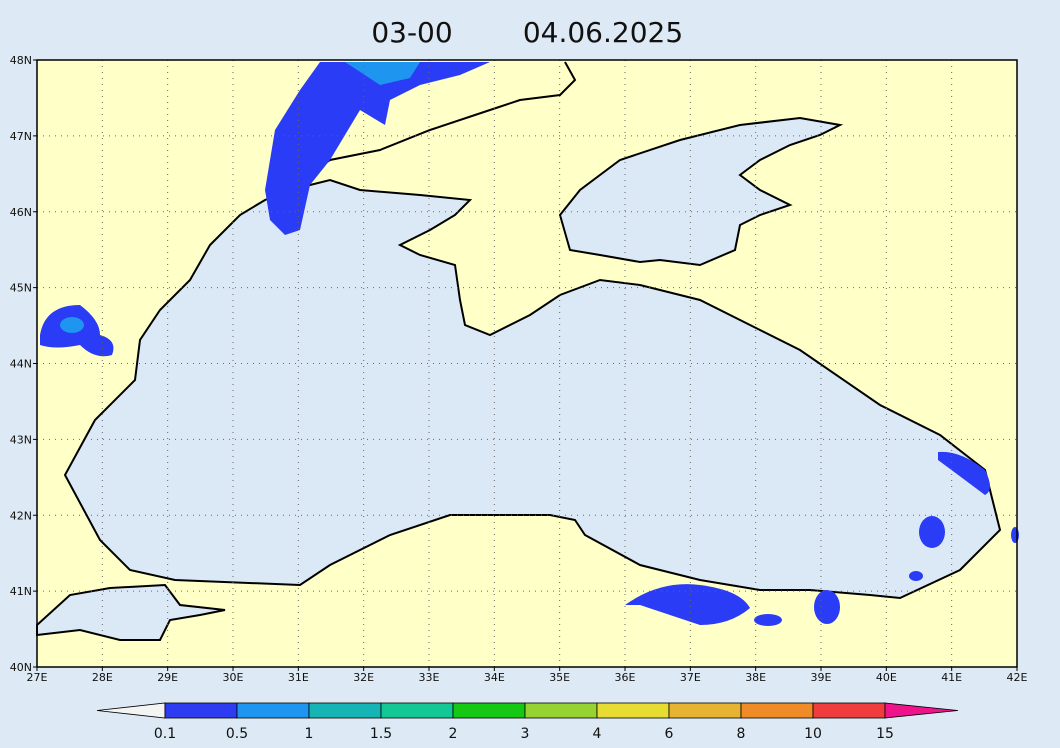 The image size is (1060, 748). What do you see at coordinates (755, 677) in the screenshot?
I see `lon-tick-label: 38E` at bounding box center [755, 677].